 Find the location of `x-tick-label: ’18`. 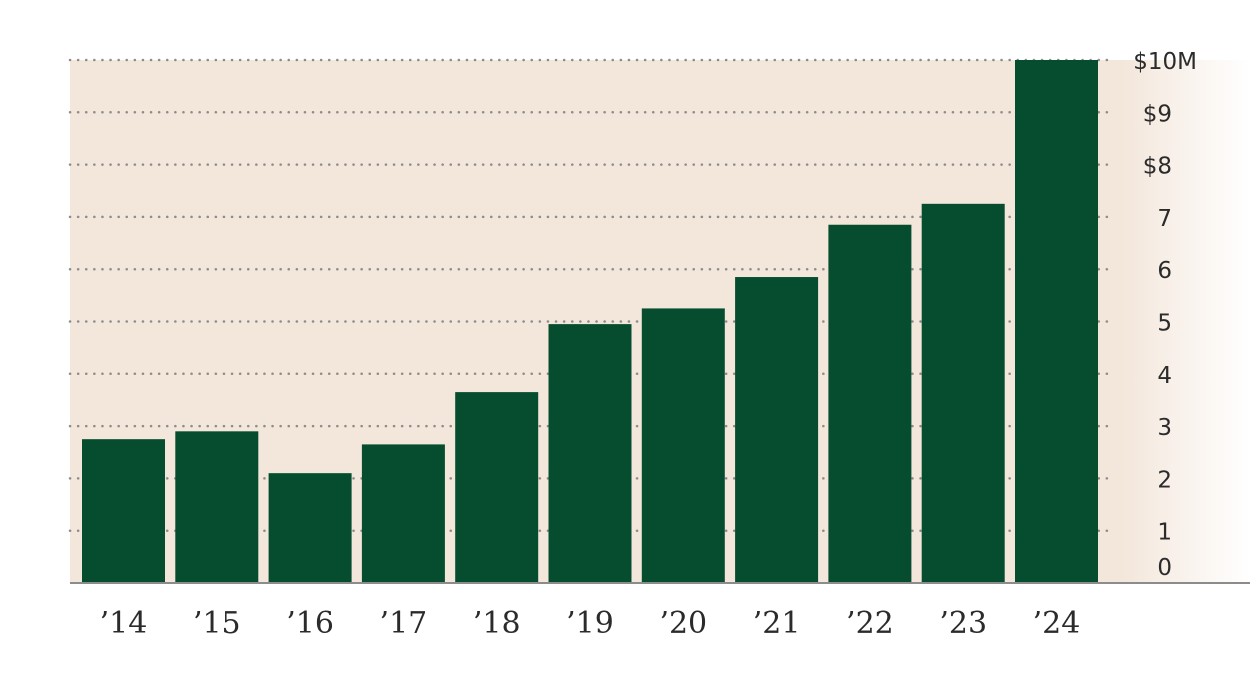

x-tick-label: ’18 is located at coordinates (497, 623).